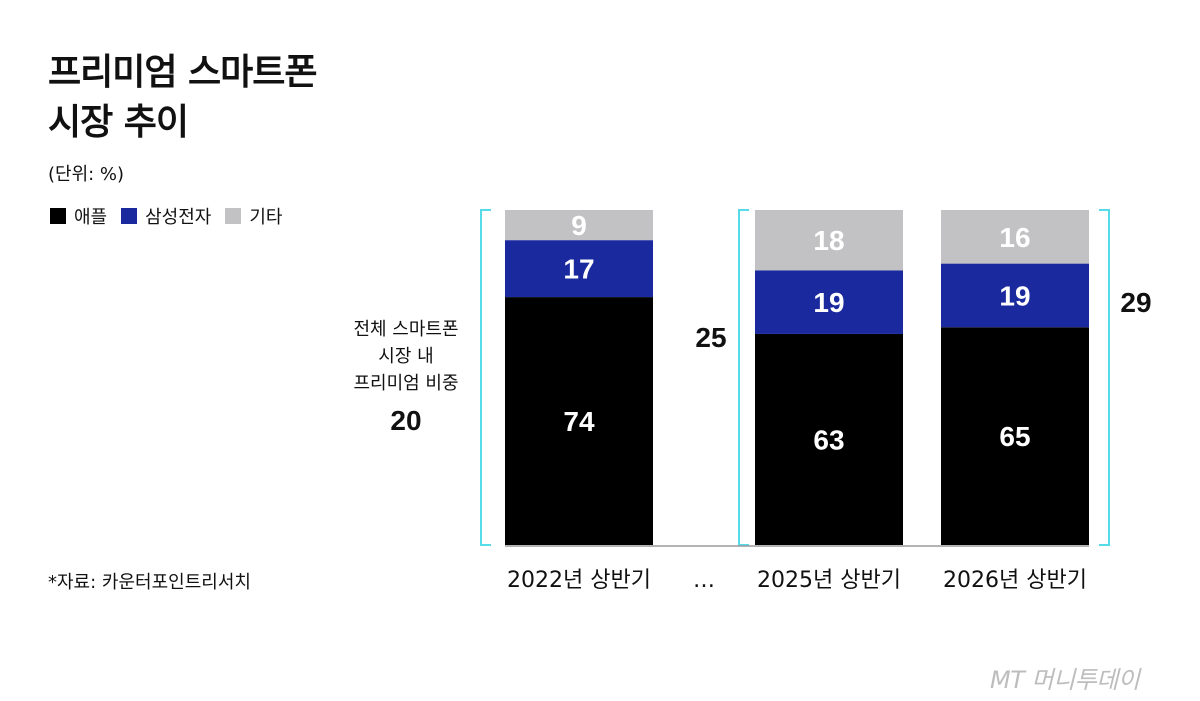  I want to click on share-values-group: 20 25 29, so click(770, 361).